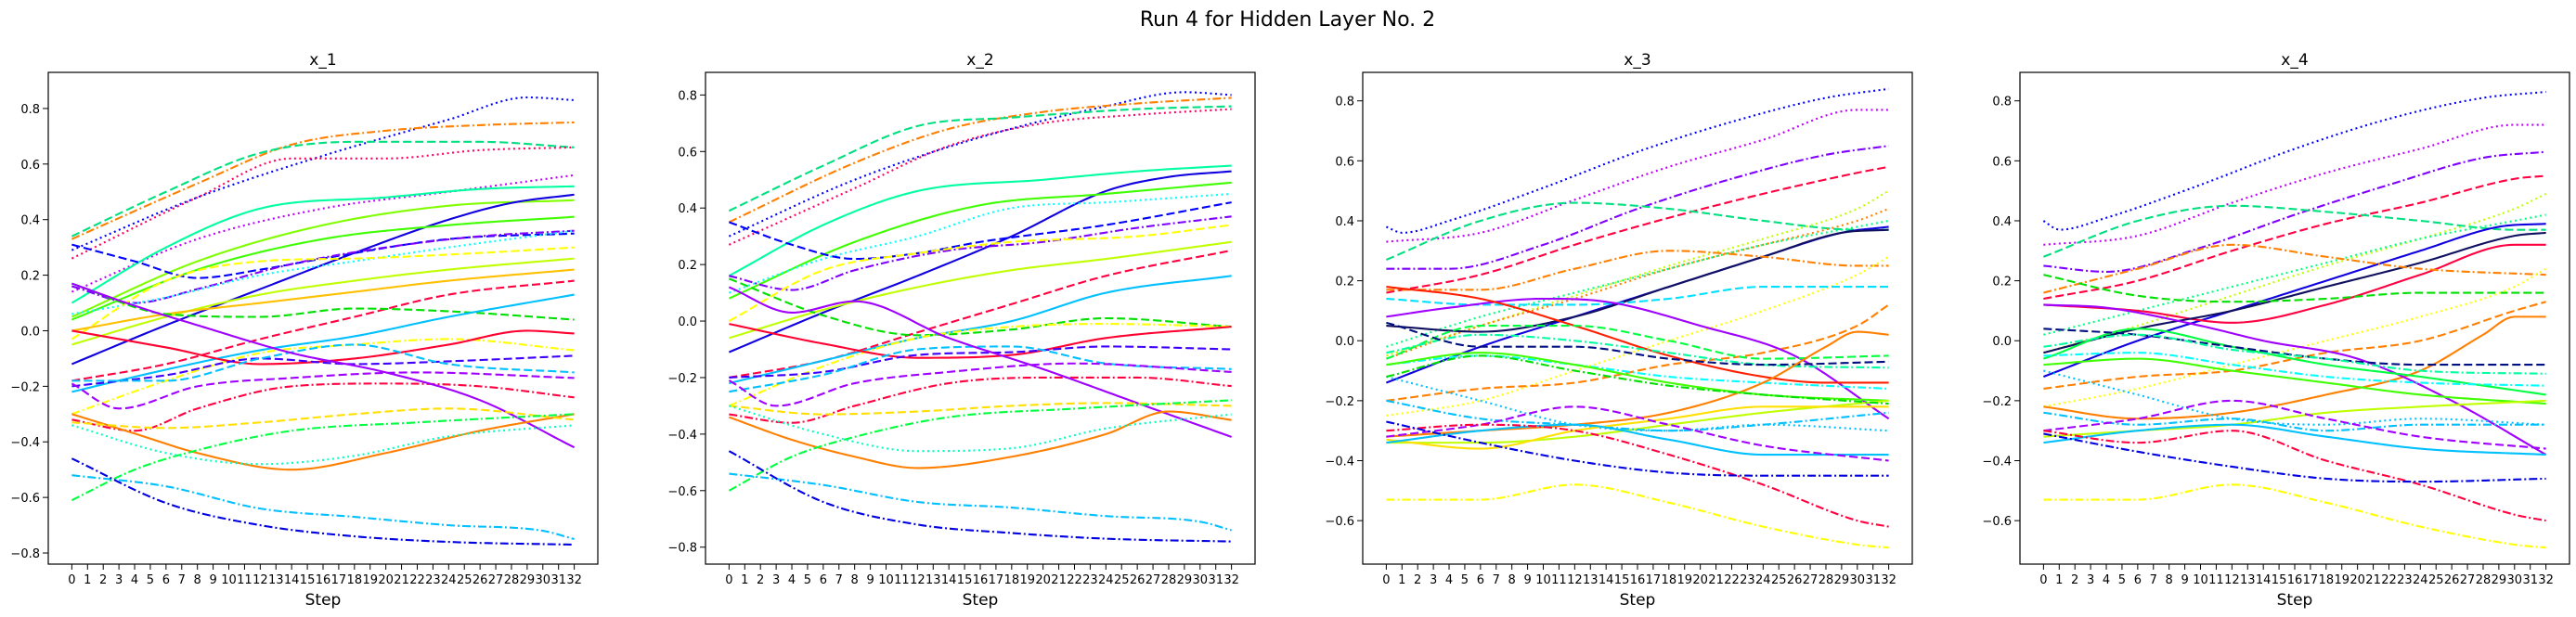 This screenshot has height=617, width=2576. What do you see at coordinates (2122, 580) in the screenshot?
I see `x-tick-label: 5` at bounding box center [2122, 580].